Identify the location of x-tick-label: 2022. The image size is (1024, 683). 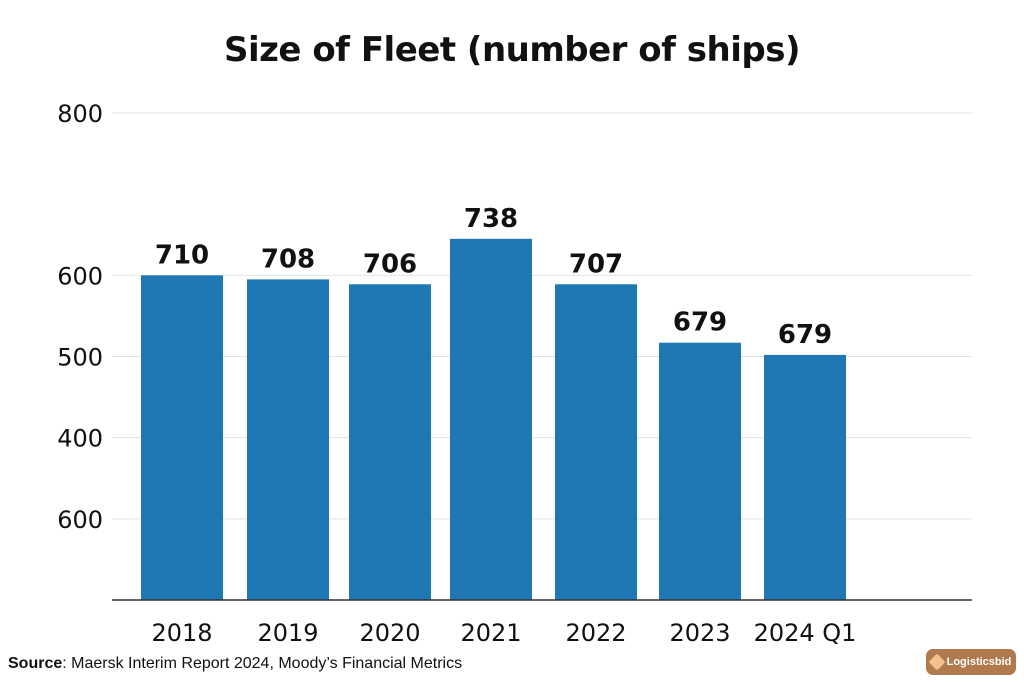
(595, 633).